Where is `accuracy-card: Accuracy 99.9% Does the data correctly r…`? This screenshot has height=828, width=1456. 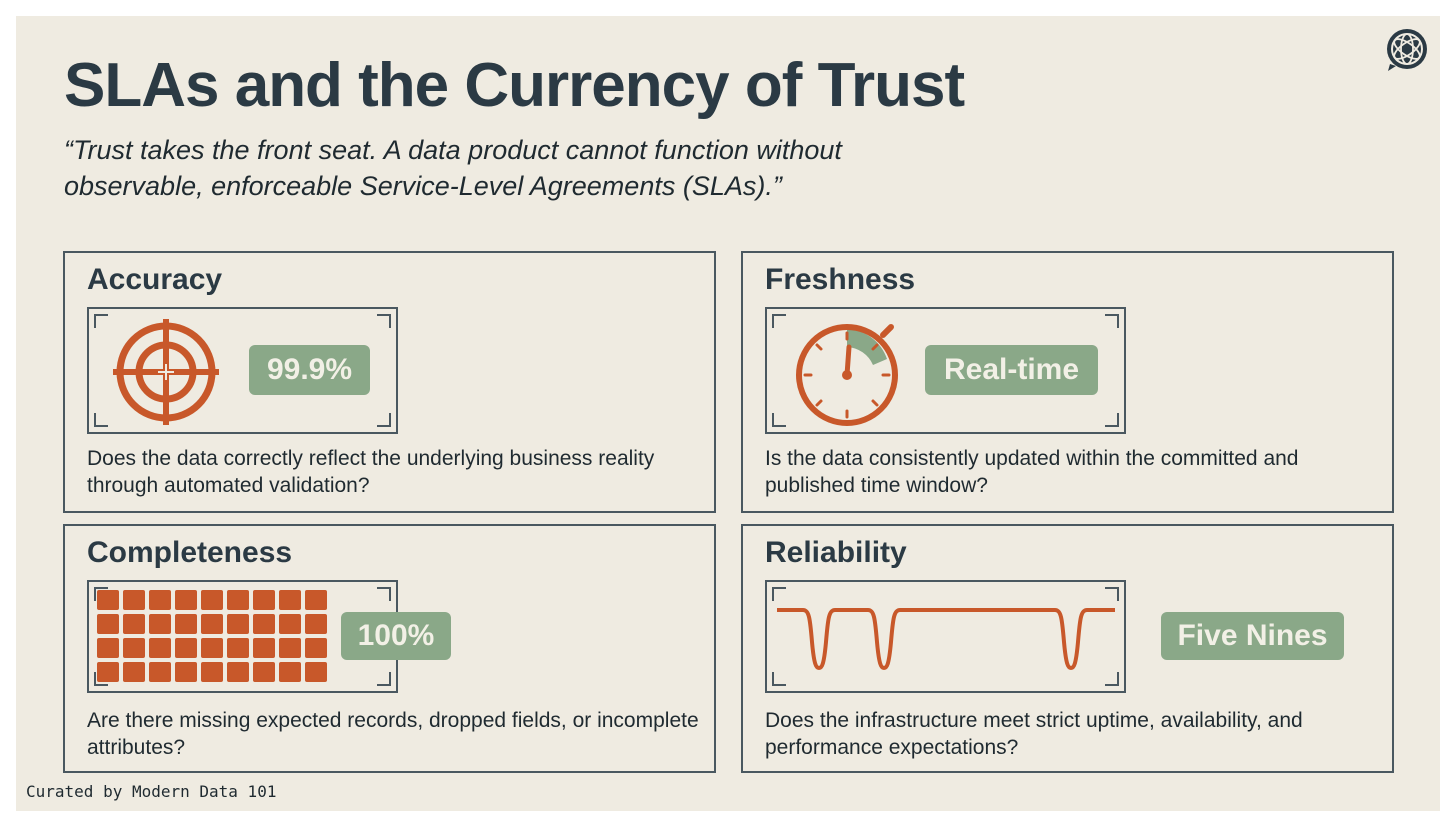
accuracy-card: Accuracy 99.9% Does the data correctly r… is located at coordinates (389, 382).